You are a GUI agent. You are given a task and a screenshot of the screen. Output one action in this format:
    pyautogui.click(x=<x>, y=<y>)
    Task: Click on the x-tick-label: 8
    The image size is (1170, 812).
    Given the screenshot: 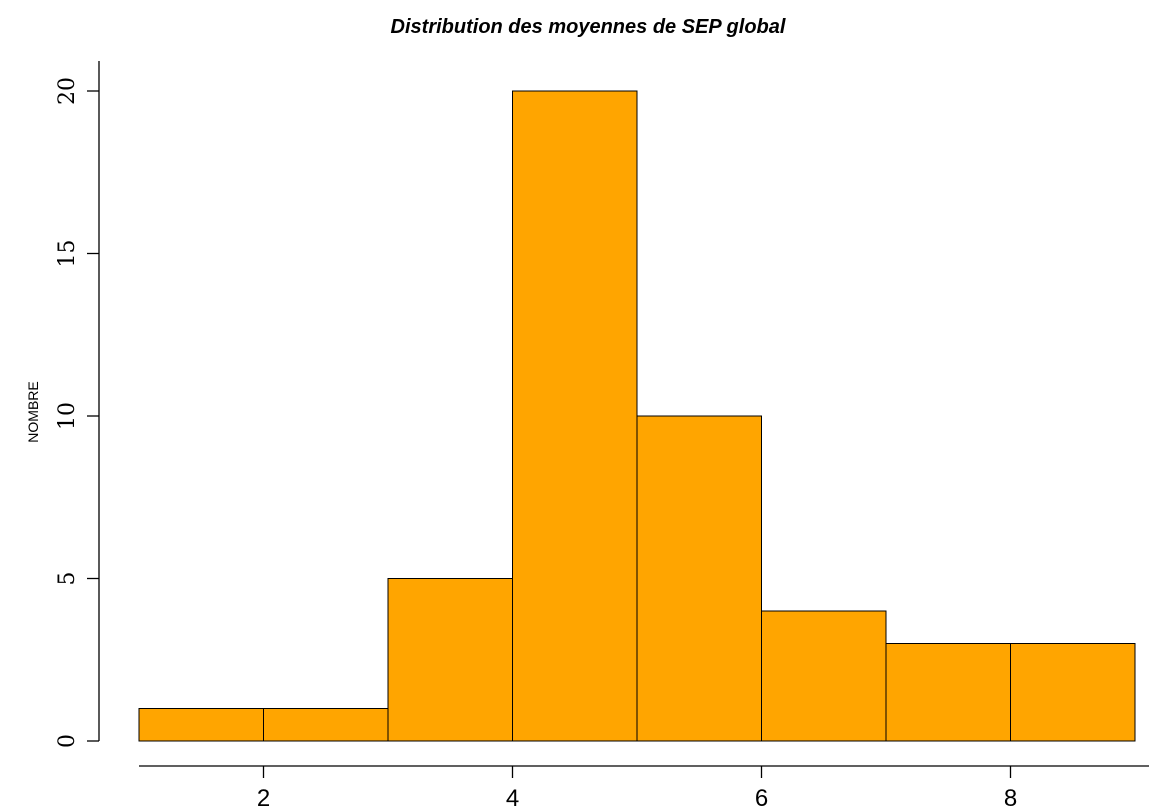 What is the action you would take?
    pyautogui.click(x=1010, y=798)
    